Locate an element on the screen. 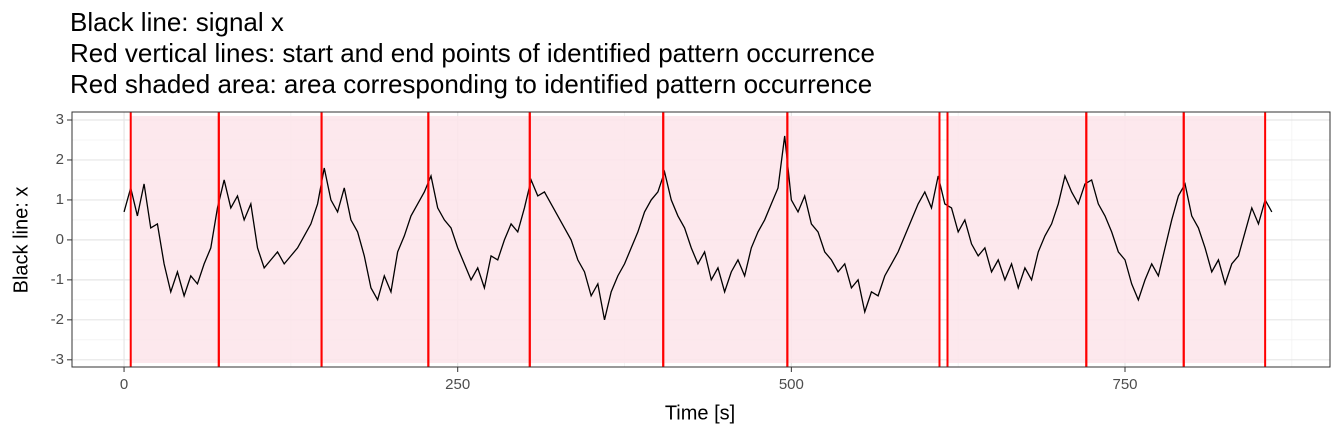 The height and width of the screenshot is (446, 1344). x-tick-label: 250 is located at coordinates (457, 384).